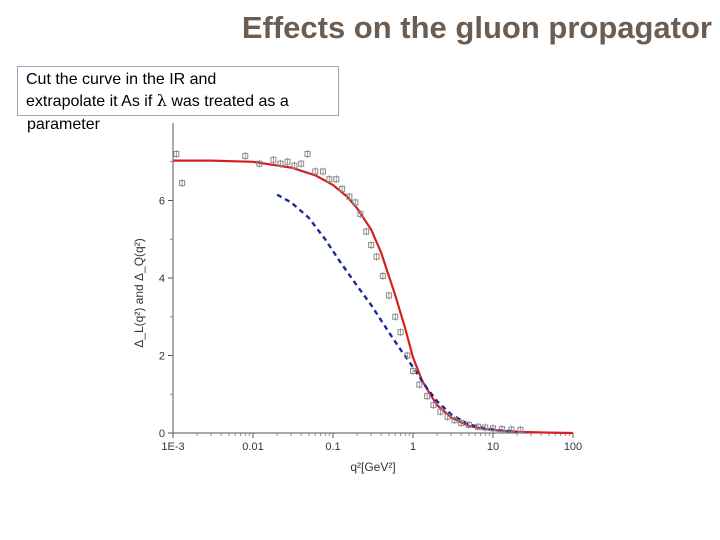  What do you see at coordinates (413, 447) in the screenshot?
I see `x-tick-label: 1` at bounding box center [413, 447].